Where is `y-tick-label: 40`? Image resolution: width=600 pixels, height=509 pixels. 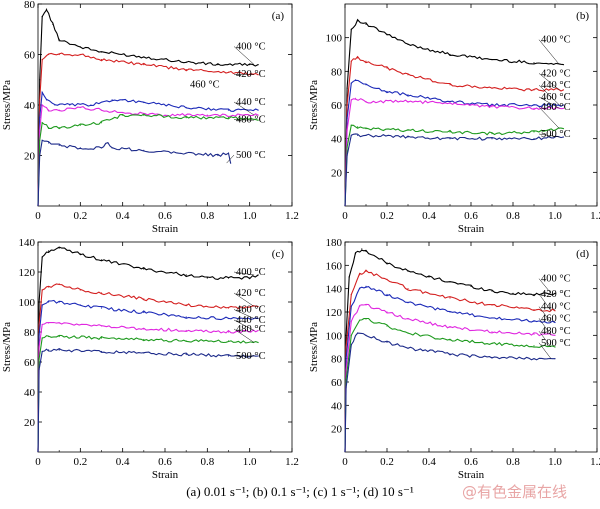
y-tick-label: 40 is located at coordinates (30, 106).